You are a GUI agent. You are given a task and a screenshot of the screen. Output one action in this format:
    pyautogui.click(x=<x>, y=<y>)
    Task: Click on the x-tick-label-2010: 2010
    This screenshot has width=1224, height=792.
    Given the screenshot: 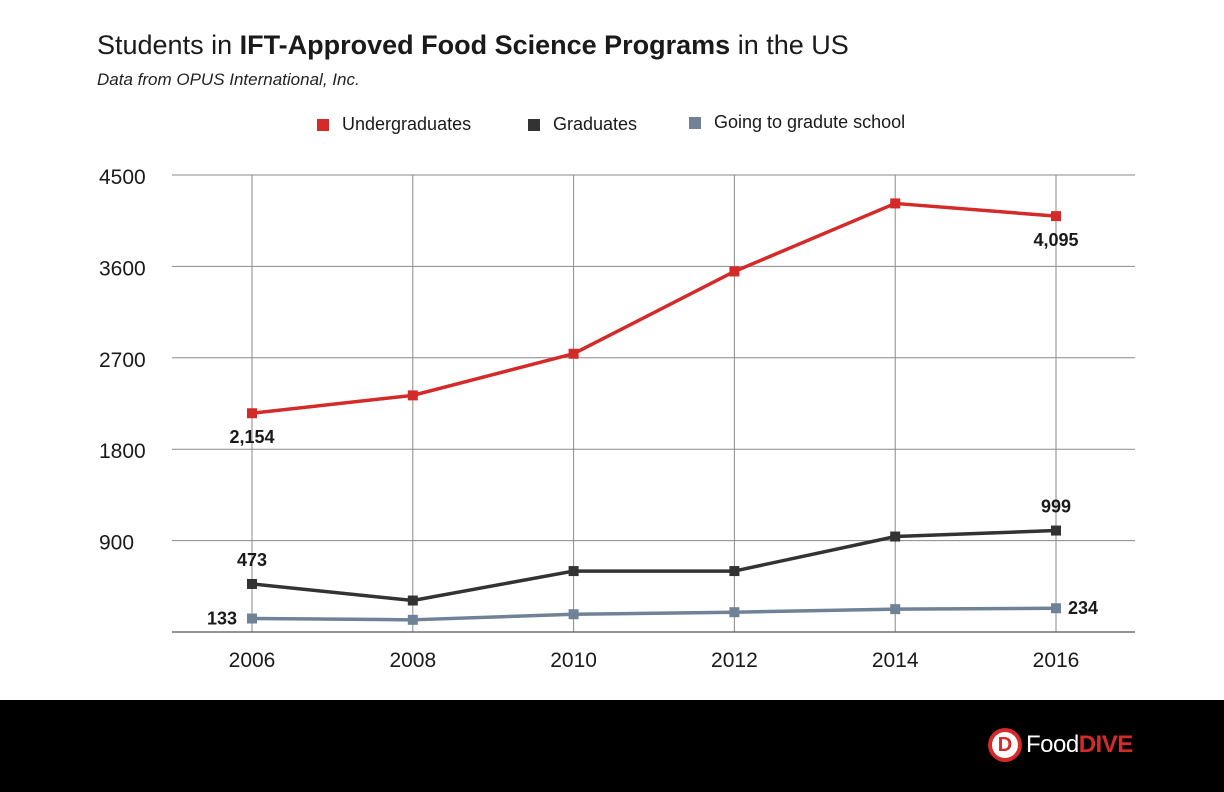 What is the action you would take?
    pyautogui.click(x=573, y=660)
    